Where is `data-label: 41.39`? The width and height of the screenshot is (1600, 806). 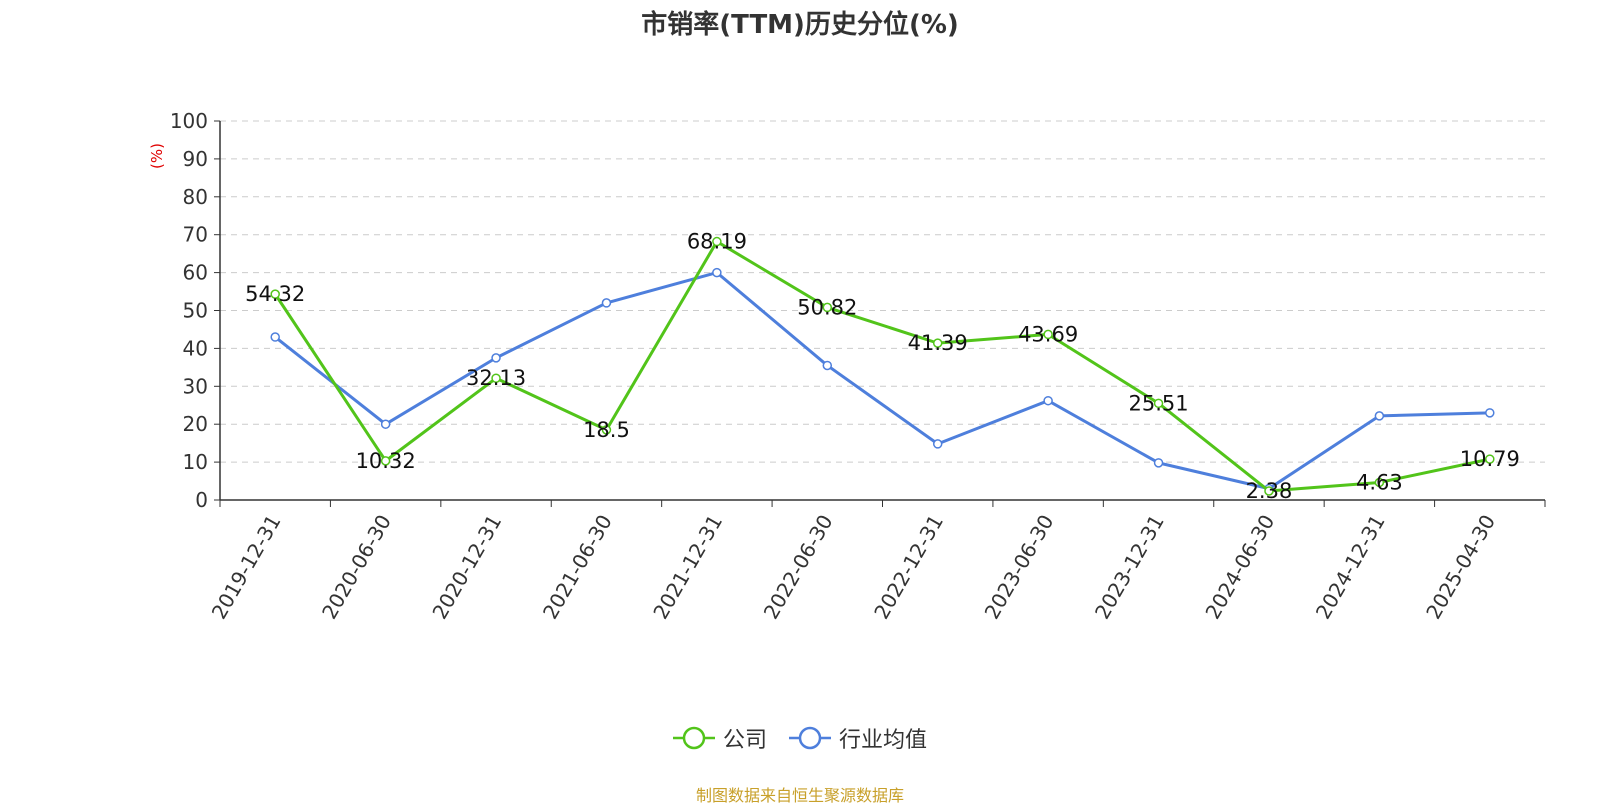 data-label: 41.39 is located at coordinates (938, 343).